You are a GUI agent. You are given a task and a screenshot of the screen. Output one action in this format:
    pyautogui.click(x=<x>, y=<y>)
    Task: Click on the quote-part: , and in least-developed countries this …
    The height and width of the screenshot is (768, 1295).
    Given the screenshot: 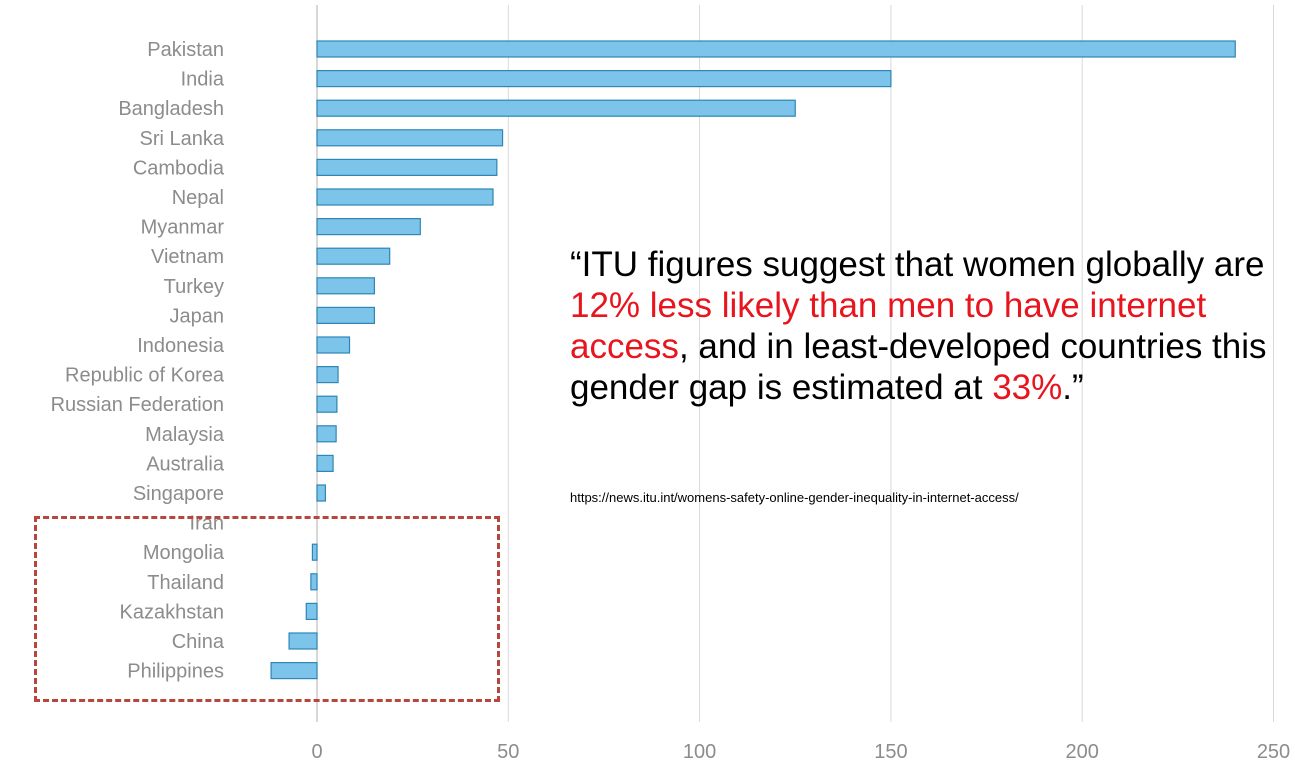 What is the action you would take?
    pyautogui.click(x=918, y=367)
    